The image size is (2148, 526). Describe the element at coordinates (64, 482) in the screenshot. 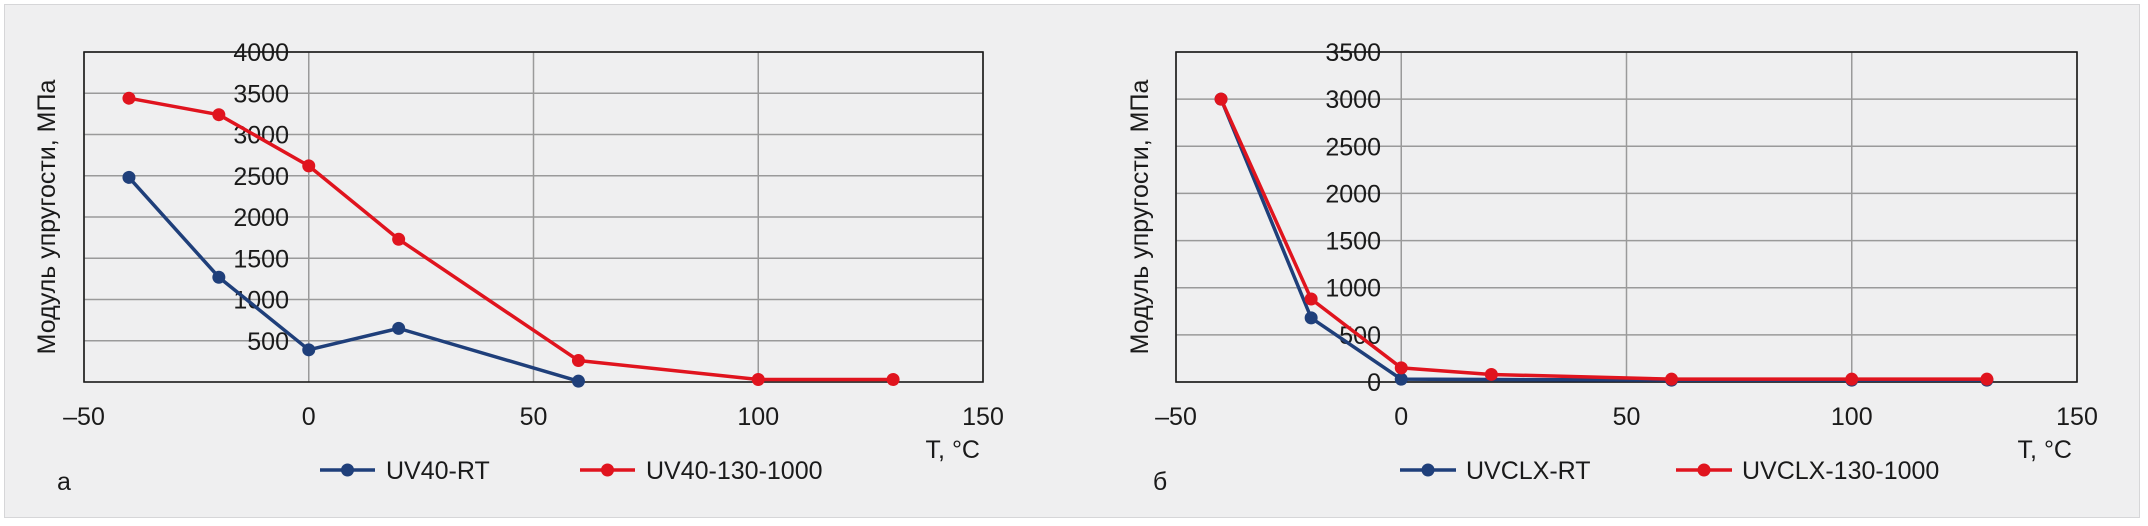

I see `panel-label: а` at that location.